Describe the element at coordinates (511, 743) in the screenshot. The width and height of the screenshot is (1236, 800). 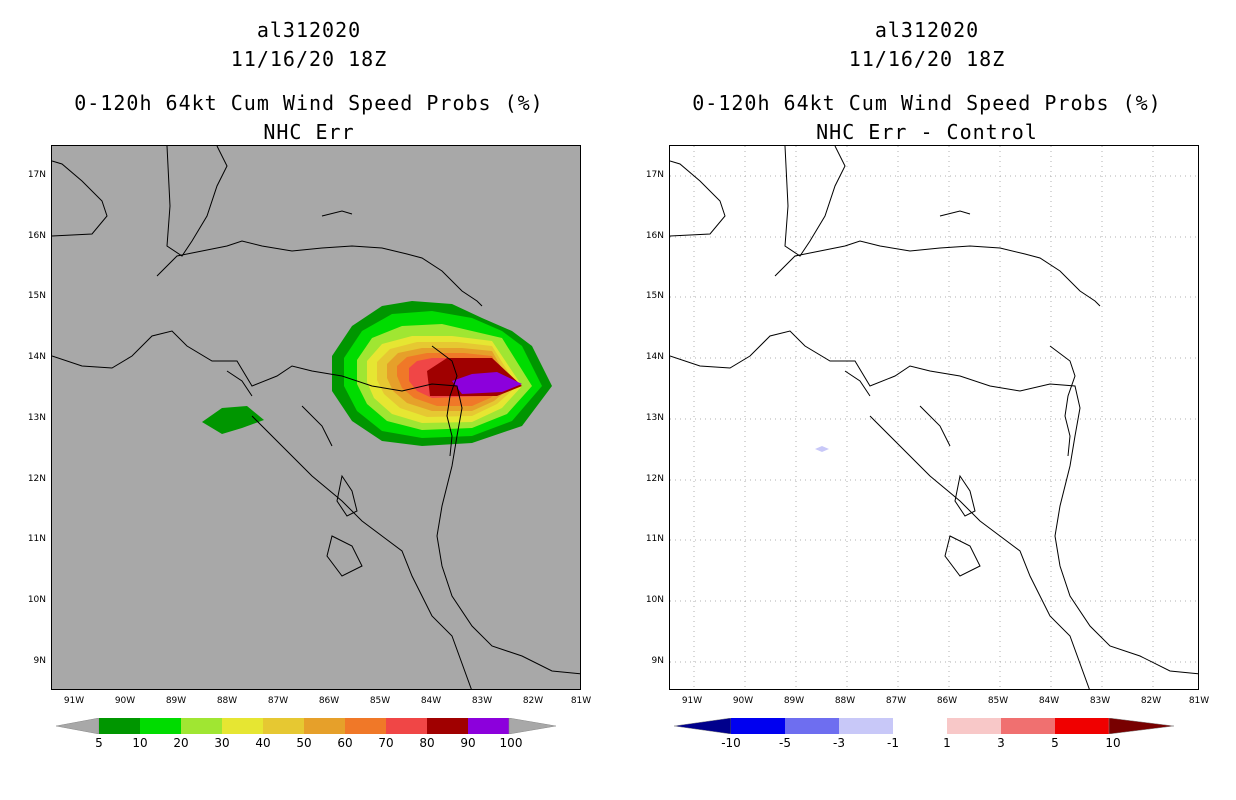
I see `colorbar-label: 100` at that location.